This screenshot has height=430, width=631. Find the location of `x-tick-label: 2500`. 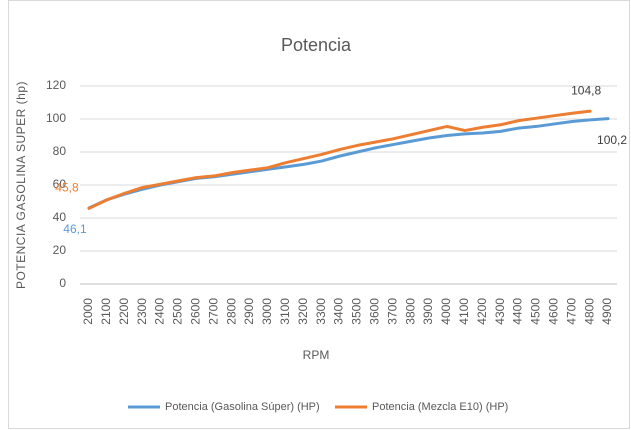

x-tick-label: 2500 is located at coordinates (178, 311).